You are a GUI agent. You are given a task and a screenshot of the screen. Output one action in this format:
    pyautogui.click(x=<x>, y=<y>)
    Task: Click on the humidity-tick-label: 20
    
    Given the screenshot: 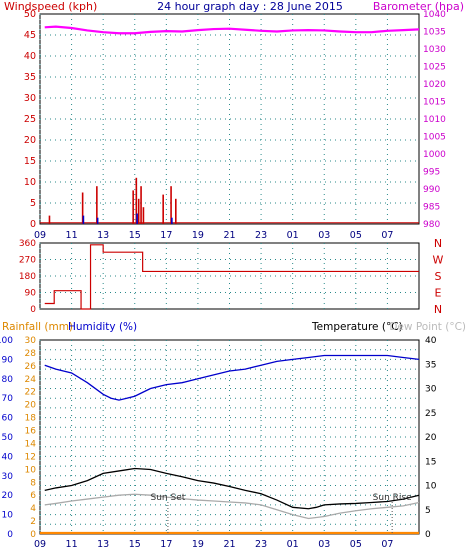 What is the action you would take?
    pyautogui.click(x=8, y=496)
    